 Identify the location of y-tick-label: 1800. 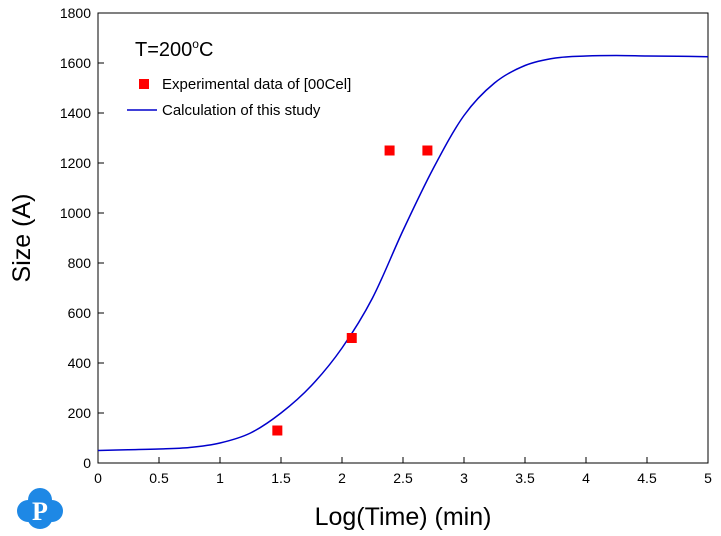
(75, 13).